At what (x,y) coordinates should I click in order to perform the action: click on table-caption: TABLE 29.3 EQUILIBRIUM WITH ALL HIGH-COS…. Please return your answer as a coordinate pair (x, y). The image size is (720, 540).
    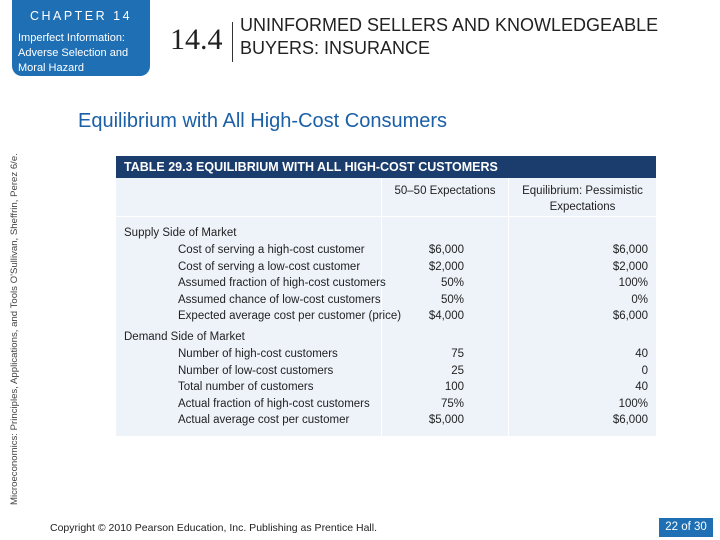
    Looking at the image, I should click on (311, 167).